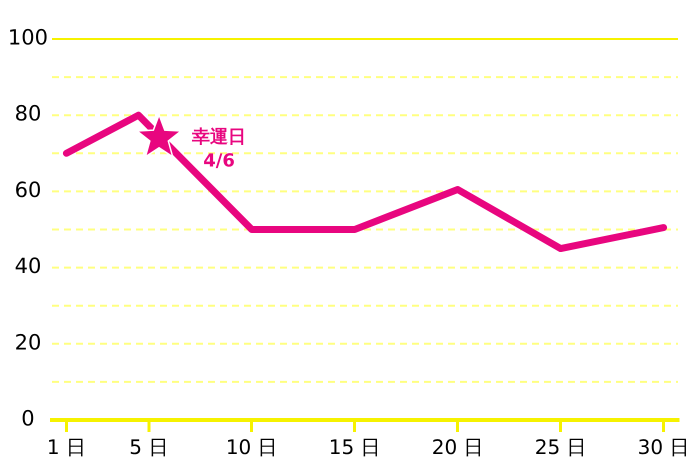  I want to click on x-tick-label: 10 日, so click(252, 447).